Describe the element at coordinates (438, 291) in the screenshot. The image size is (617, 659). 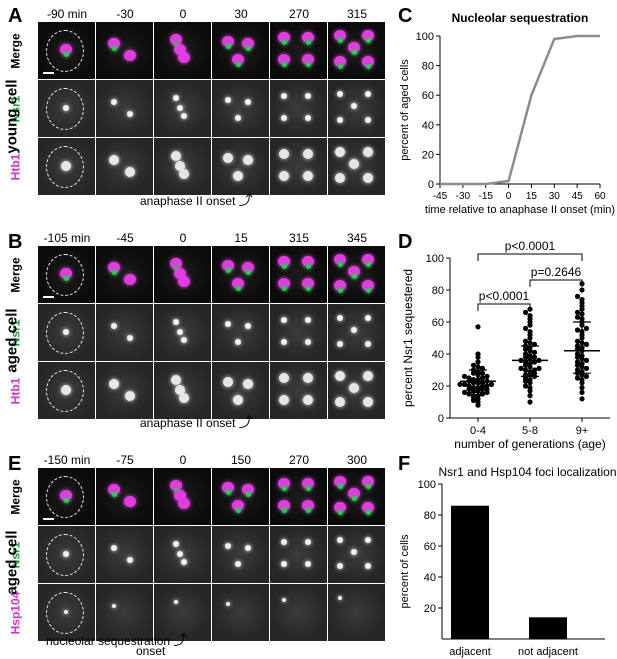
I see `y-tick-label: 80` at that location.